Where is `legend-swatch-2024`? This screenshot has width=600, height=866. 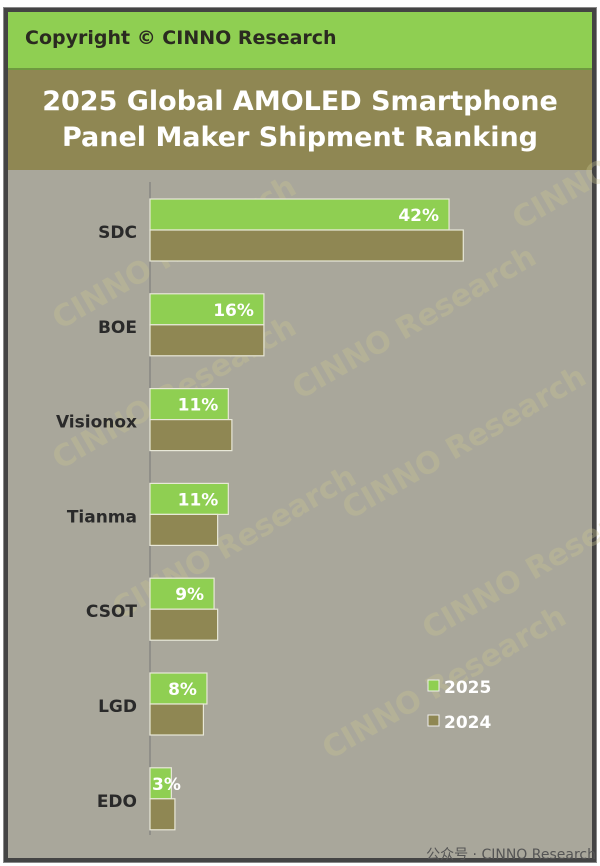 legend-swatch-2024 is located at coordinates (433, 720).